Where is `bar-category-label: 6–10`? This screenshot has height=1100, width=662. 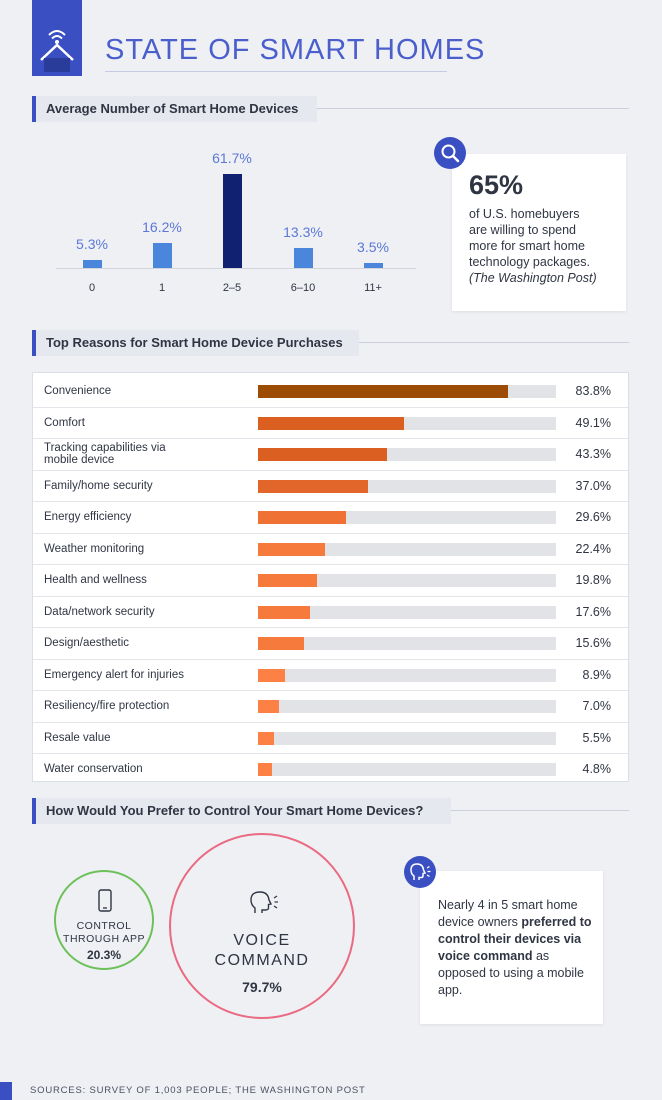
bar-category-label: 6–10 is located at coordinates (303, 288).